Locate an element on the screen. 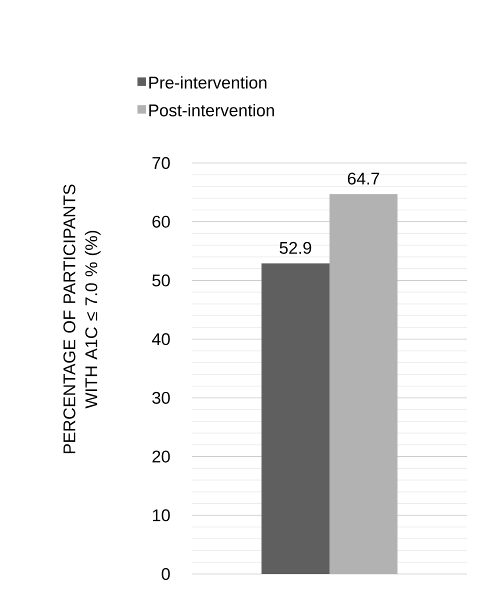 The image size is (486, 601). y-tick-label: 20 is located at coordinates (161, 456).